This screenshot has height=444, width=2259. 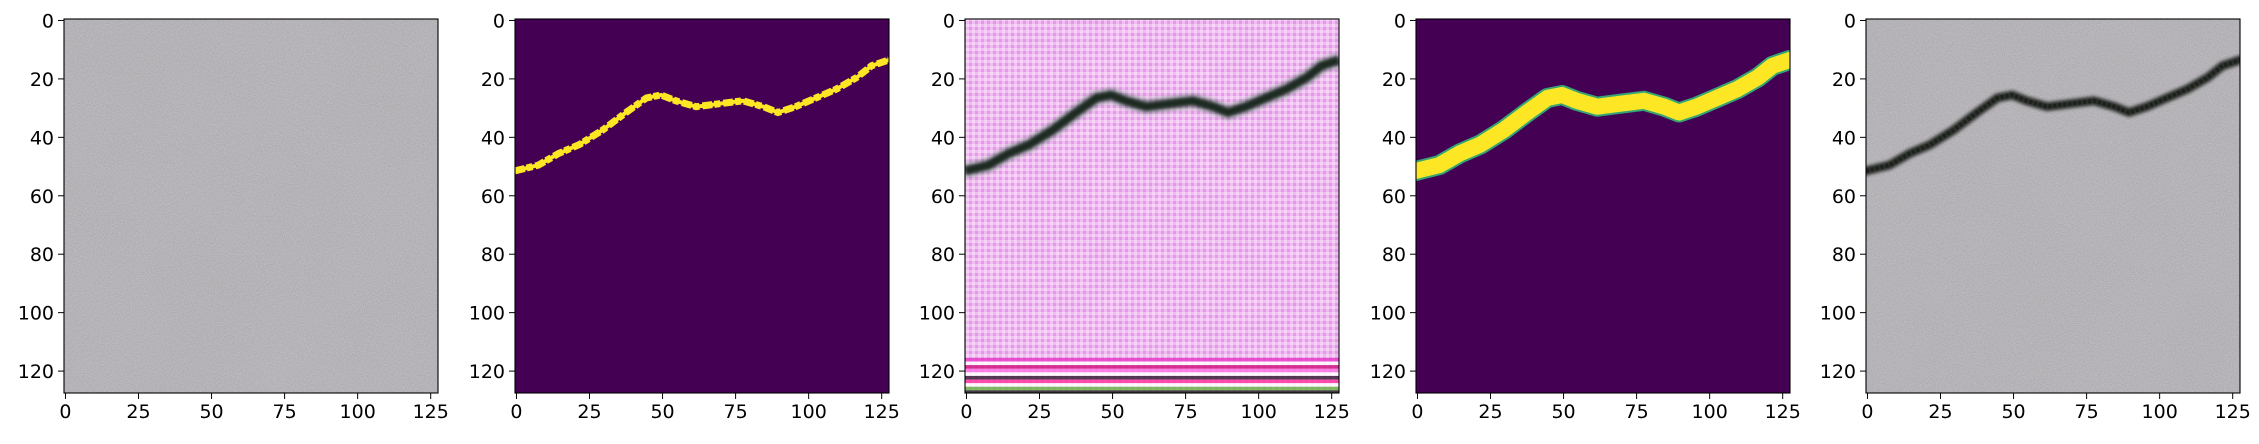 I want to click on crack-line, so click(x=1152, y=115).